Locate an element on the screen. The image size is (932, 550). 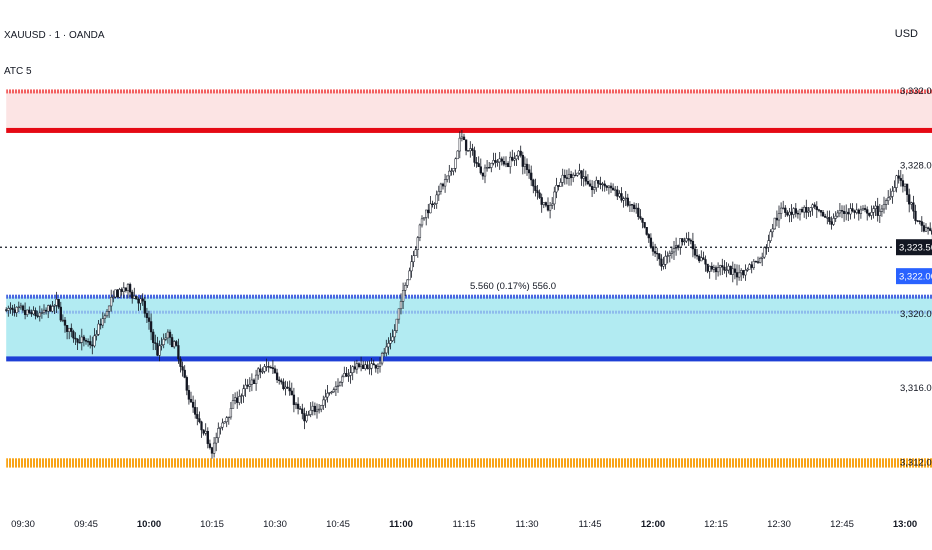
x-tick-label: 09:45 is located at coordinates (86, 524).